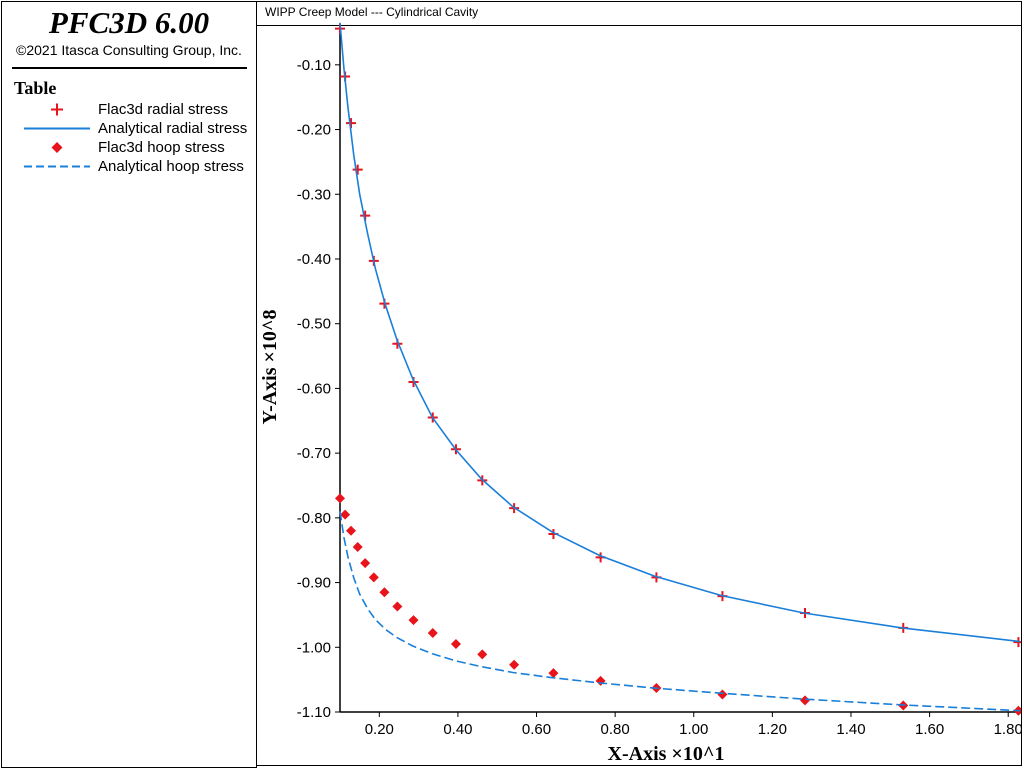 The image size is (1024, 768). I want to click on plus-marker-icon, so click(57, 109).